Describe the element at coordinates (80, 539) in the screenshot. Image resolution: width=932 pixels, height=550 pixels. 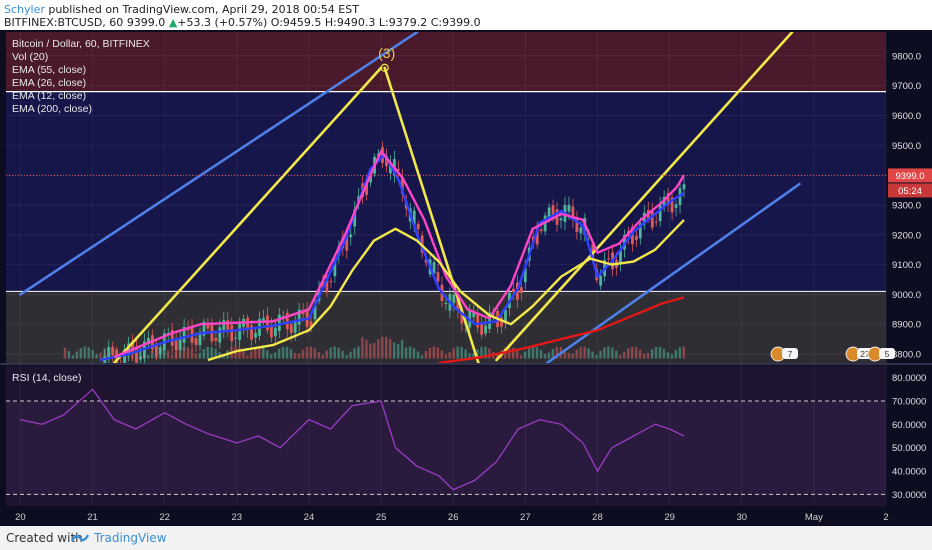
I see `tradingview-logo-icon` at that location.